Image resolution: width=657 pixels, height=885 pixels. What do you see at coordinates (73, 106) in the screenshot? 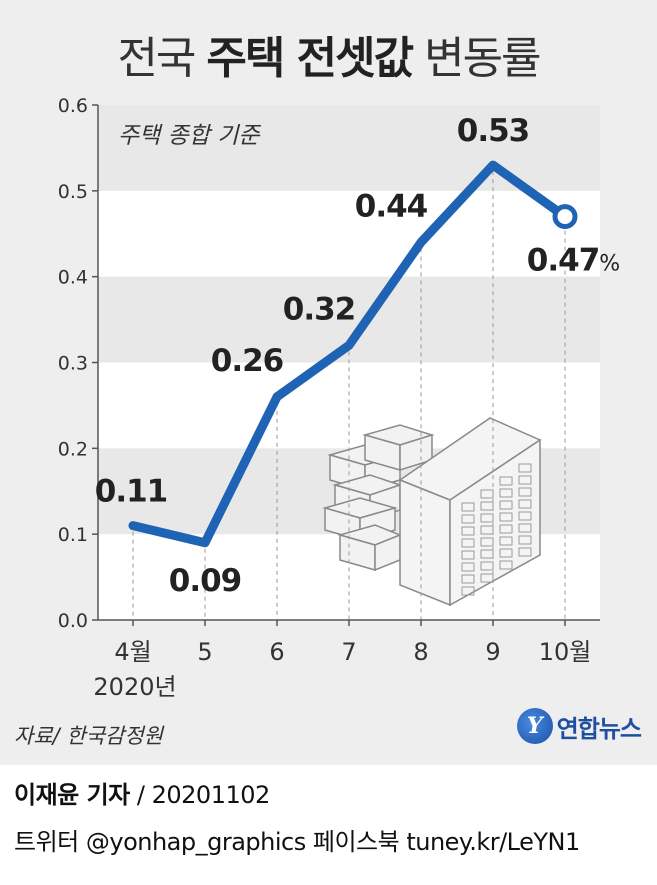
I see `y-tick-label: 0.6` at bounding box center [73, 106].